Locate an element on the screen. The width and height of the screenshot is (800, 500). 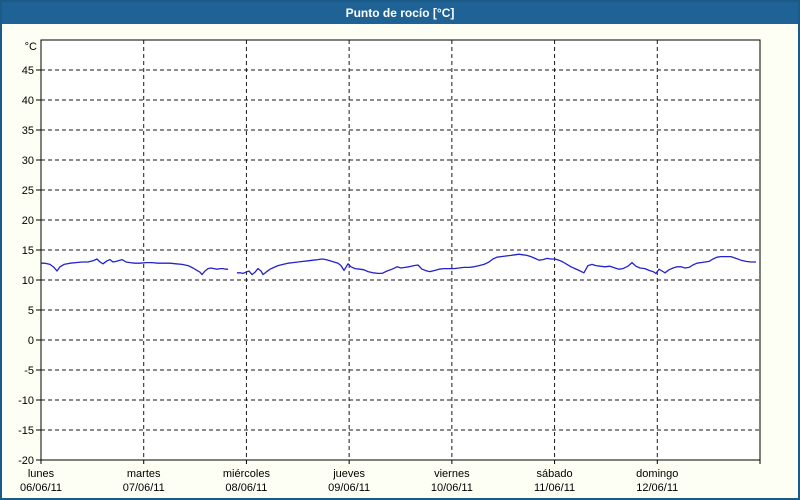
x-day-label: lunes is located at coordinates (41, 474).